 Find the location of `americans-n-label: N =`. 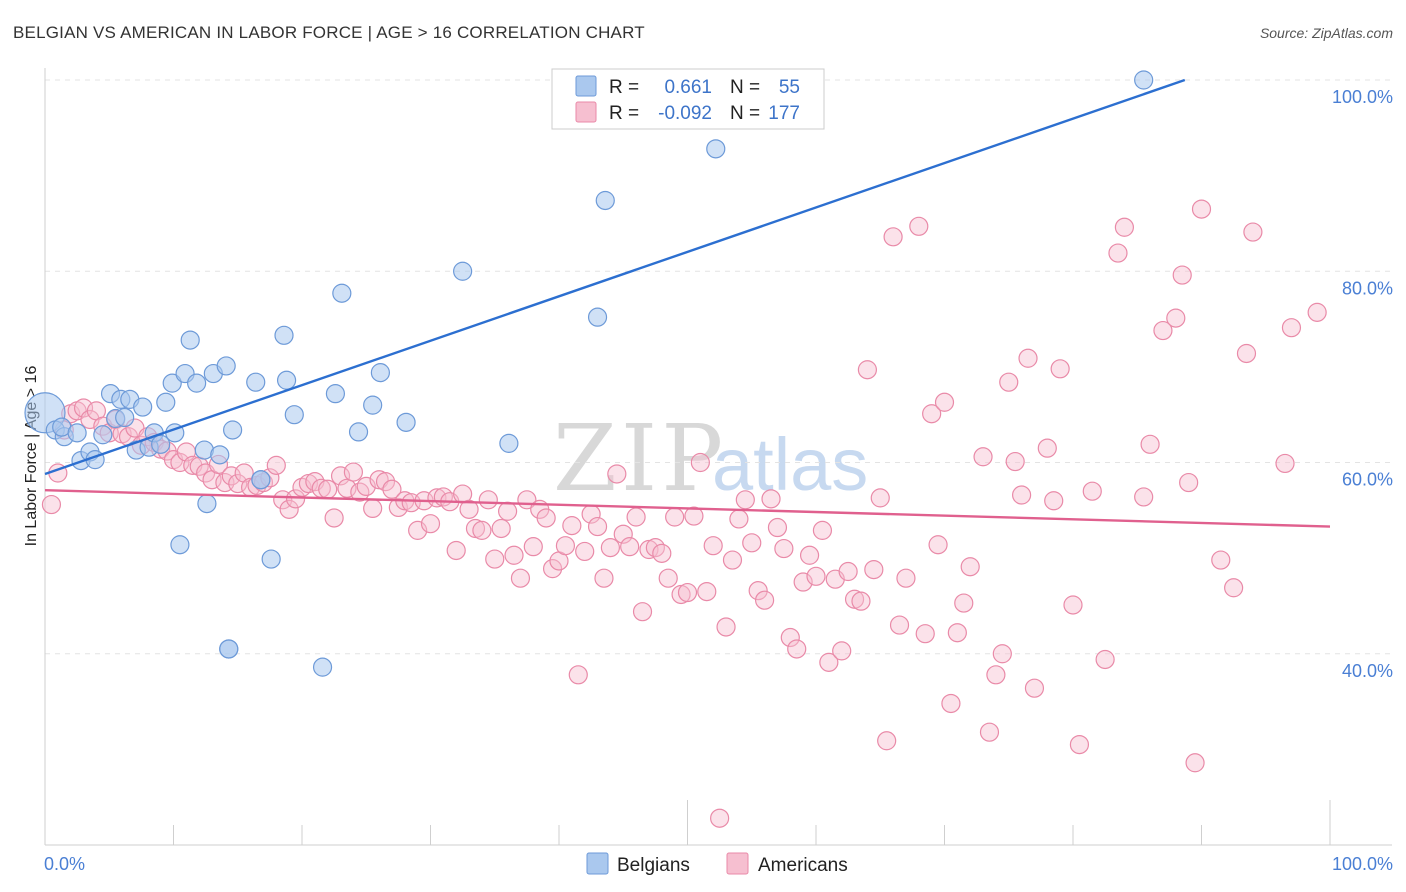

americans-n-label: N = is located at coordinates (745, 113).